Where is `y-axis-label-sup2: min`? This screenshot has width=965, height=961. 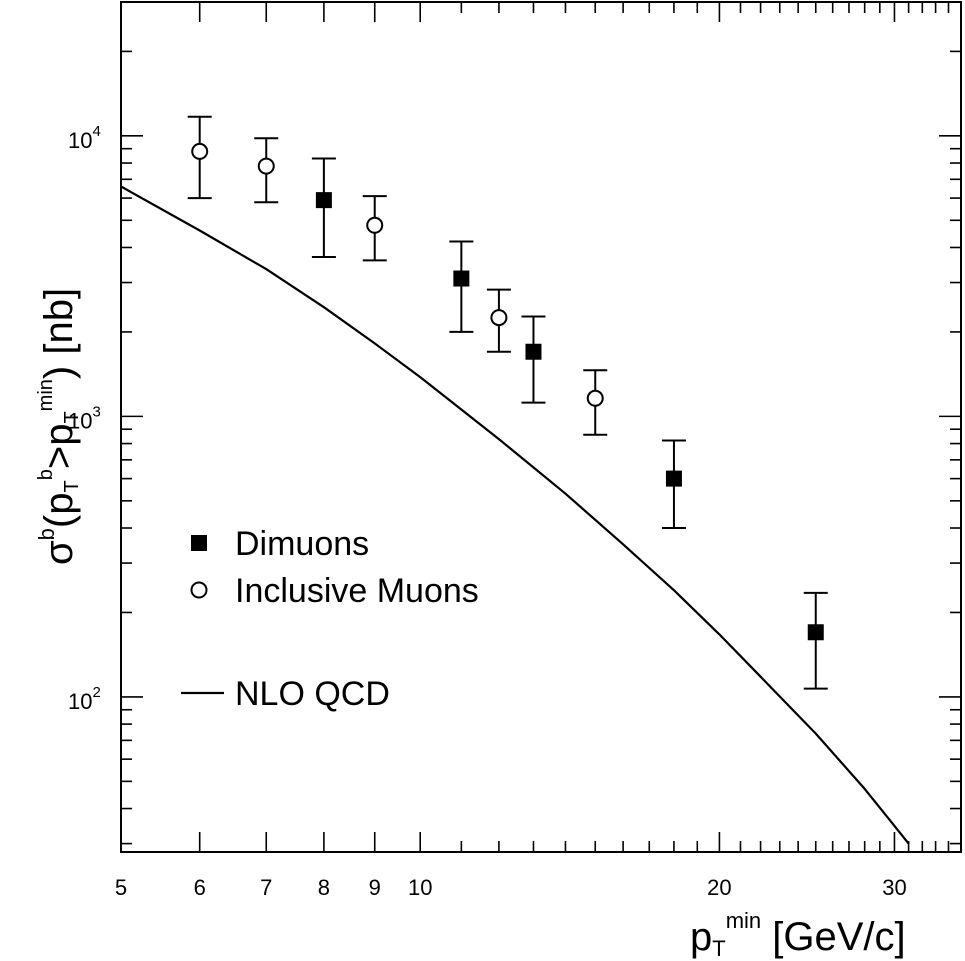 y-axis-label-sup2: min is located at coordinates (46, 395).